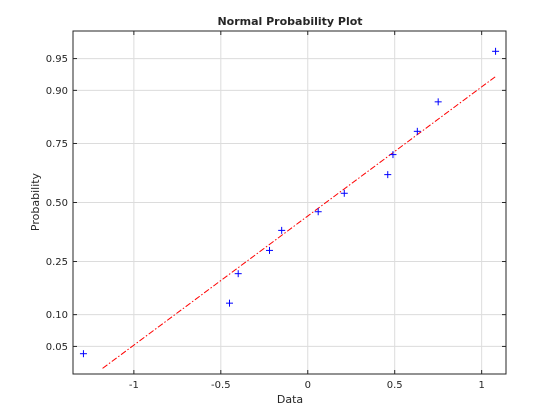 The height and width of the screenshot is (420, 560). I want to click on chart-title: Normal Probability Plot, so click(289, 21).